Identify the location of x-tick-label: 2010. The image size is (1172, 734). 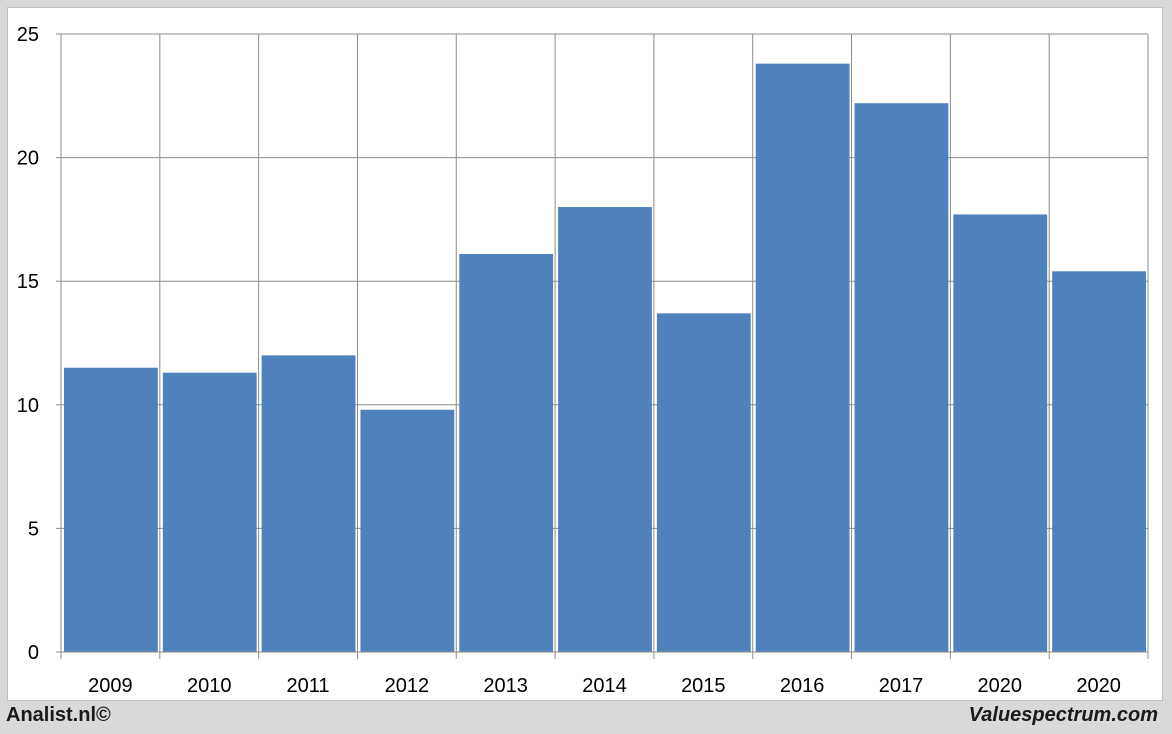
(209, 686).